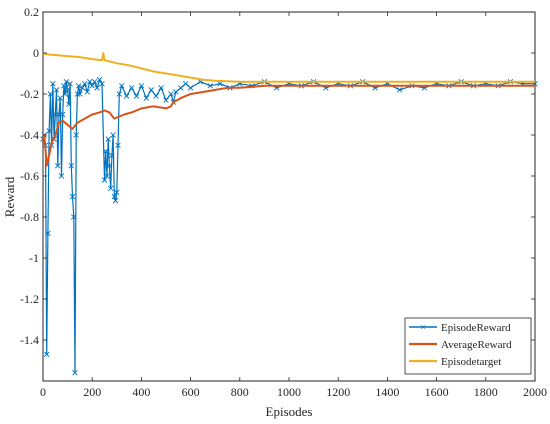  I want to click on y-tick-label: 0.2, so click(31, 12).